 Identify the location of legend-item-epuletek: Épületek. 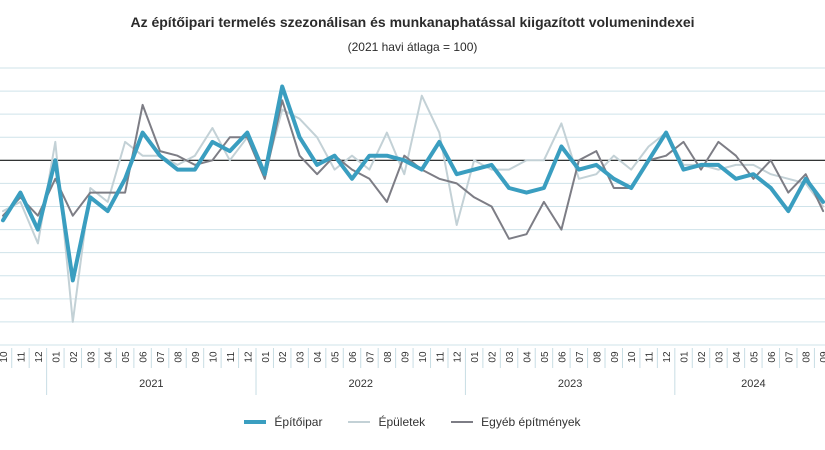
(386, 422).